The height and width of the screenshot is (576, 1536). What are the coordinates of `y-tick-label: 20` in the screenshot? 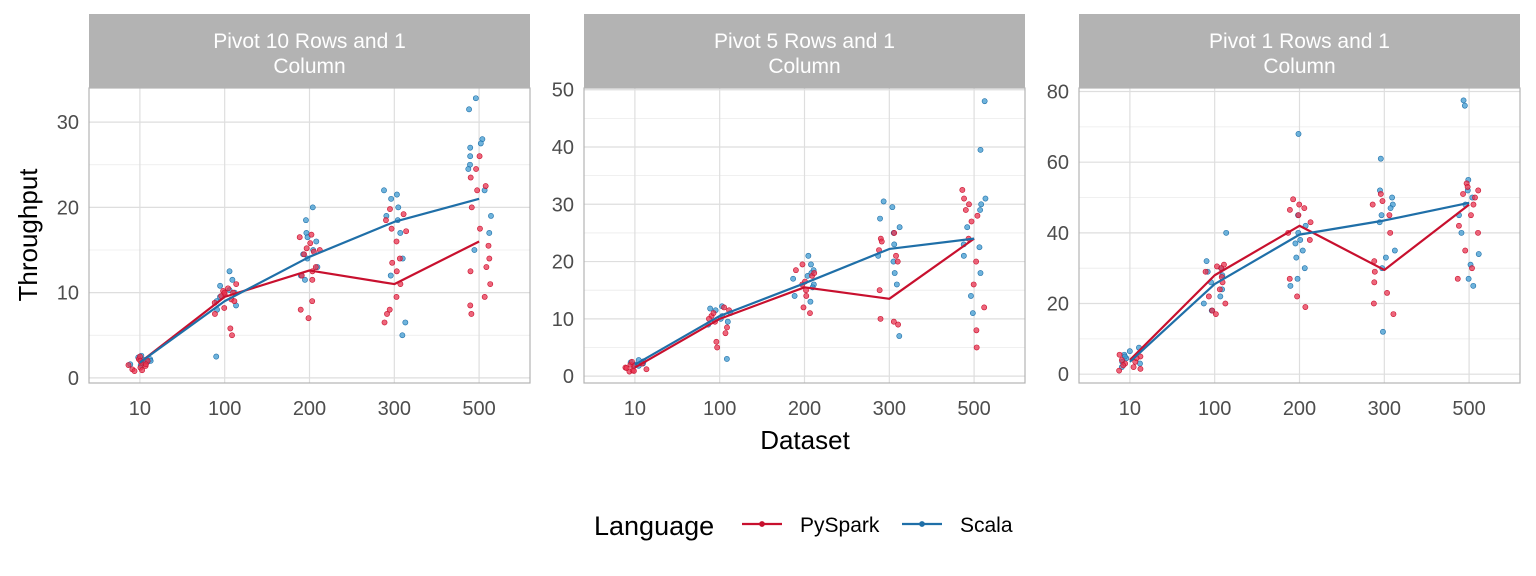 It's located at (1058, 305).